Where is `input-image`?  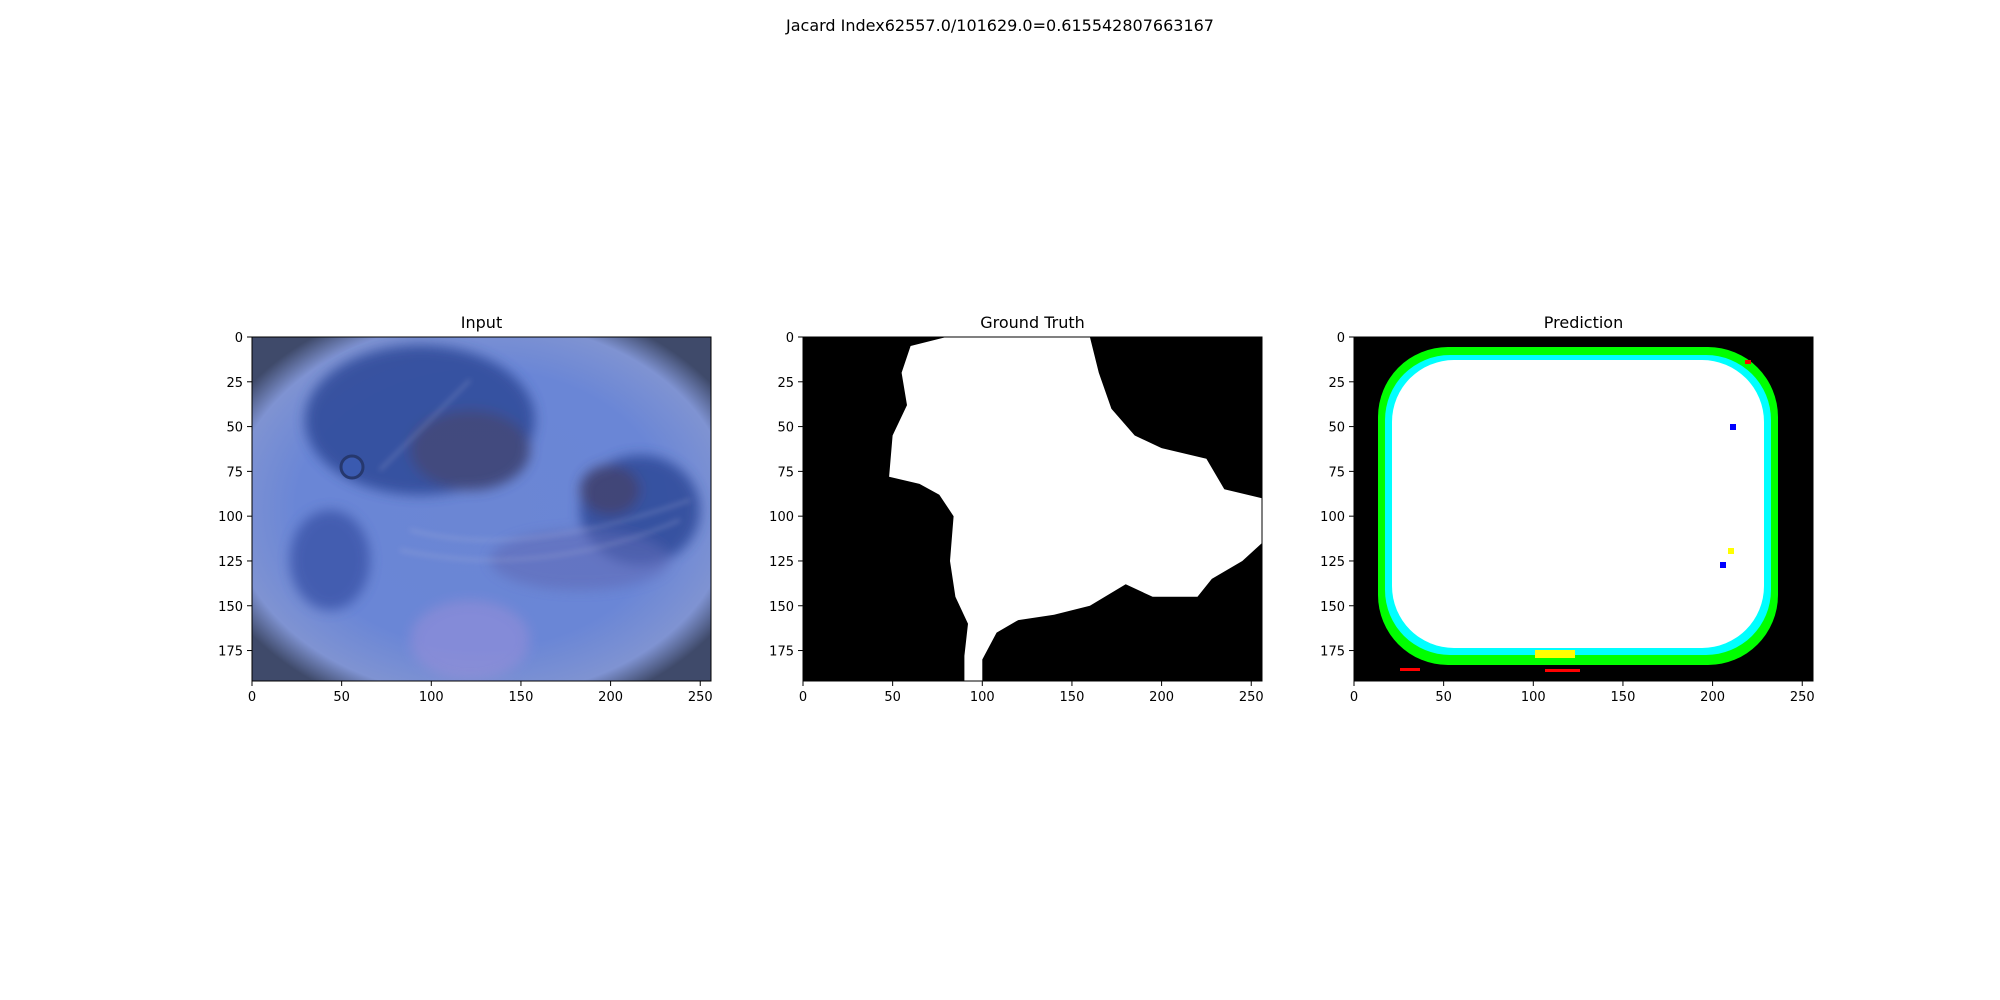
input-image is located at coordinates (481, 509).